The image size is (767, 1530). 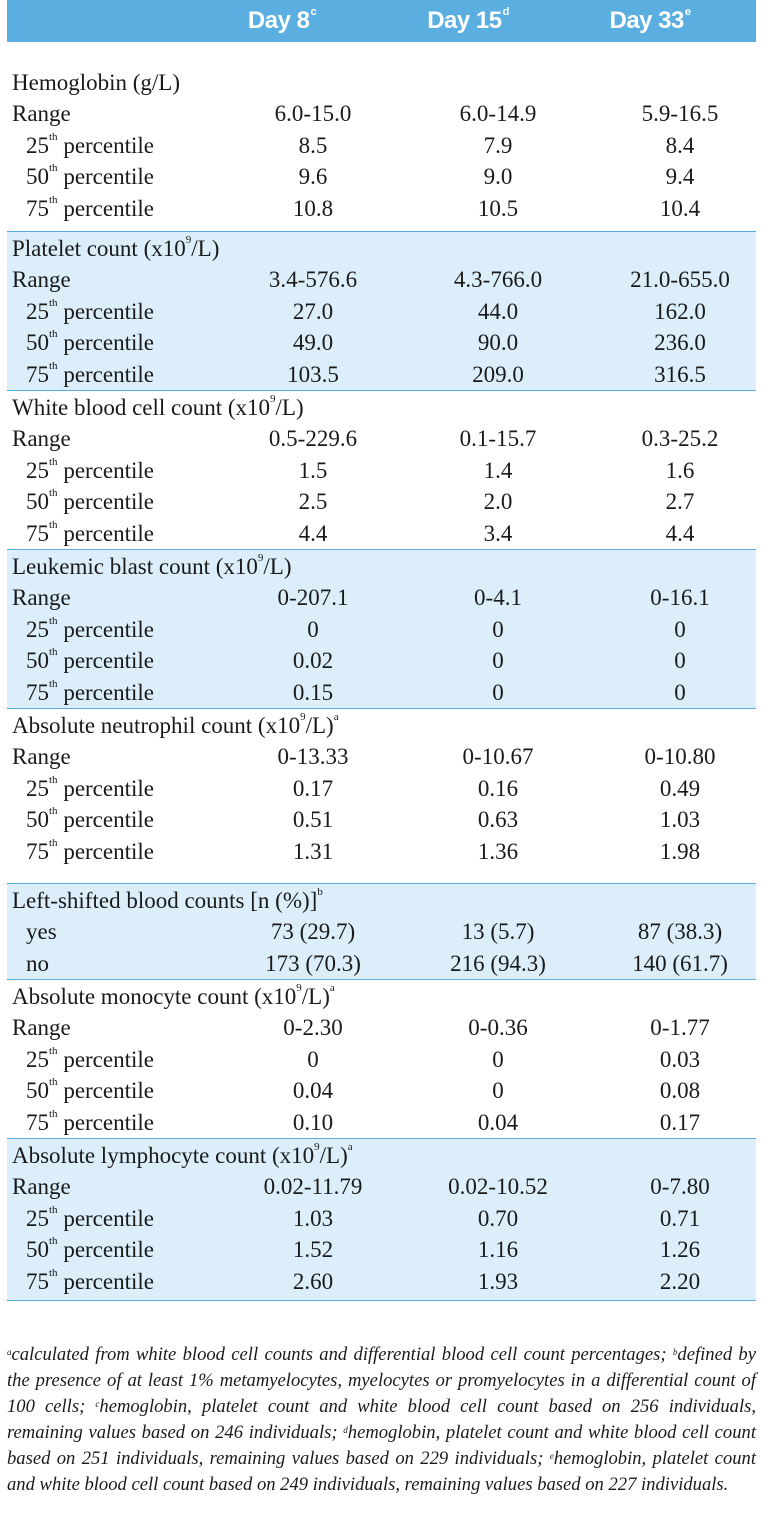 I want to click on row-label: yes, so click(x=41, y=931).